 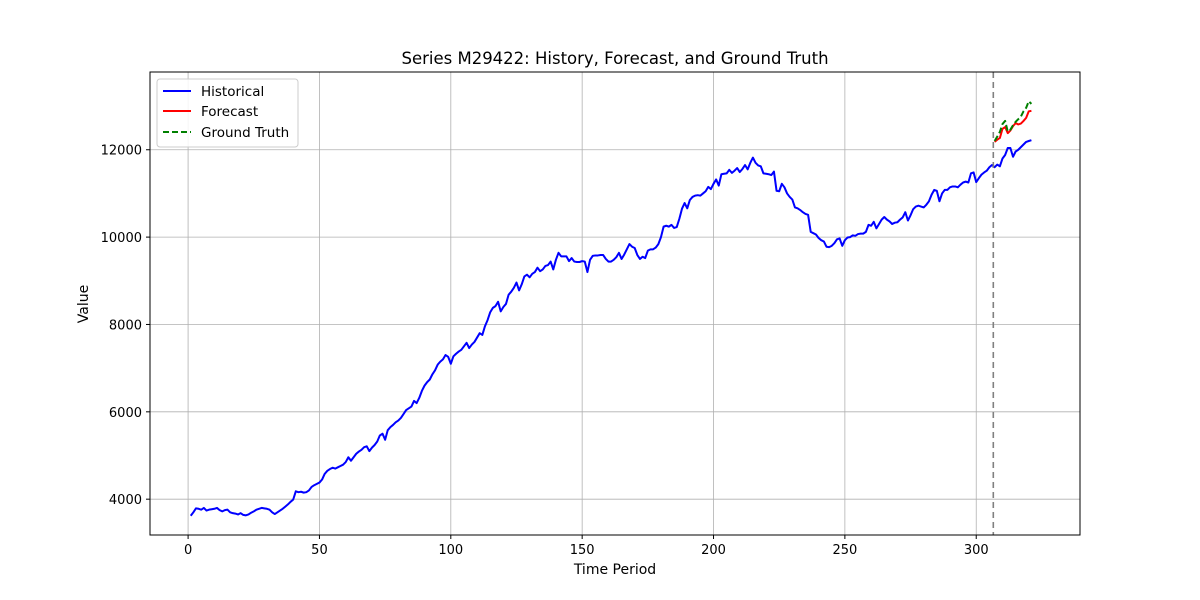 I want to click on x-axis-label: Time Period, so click(x=614, y=570).